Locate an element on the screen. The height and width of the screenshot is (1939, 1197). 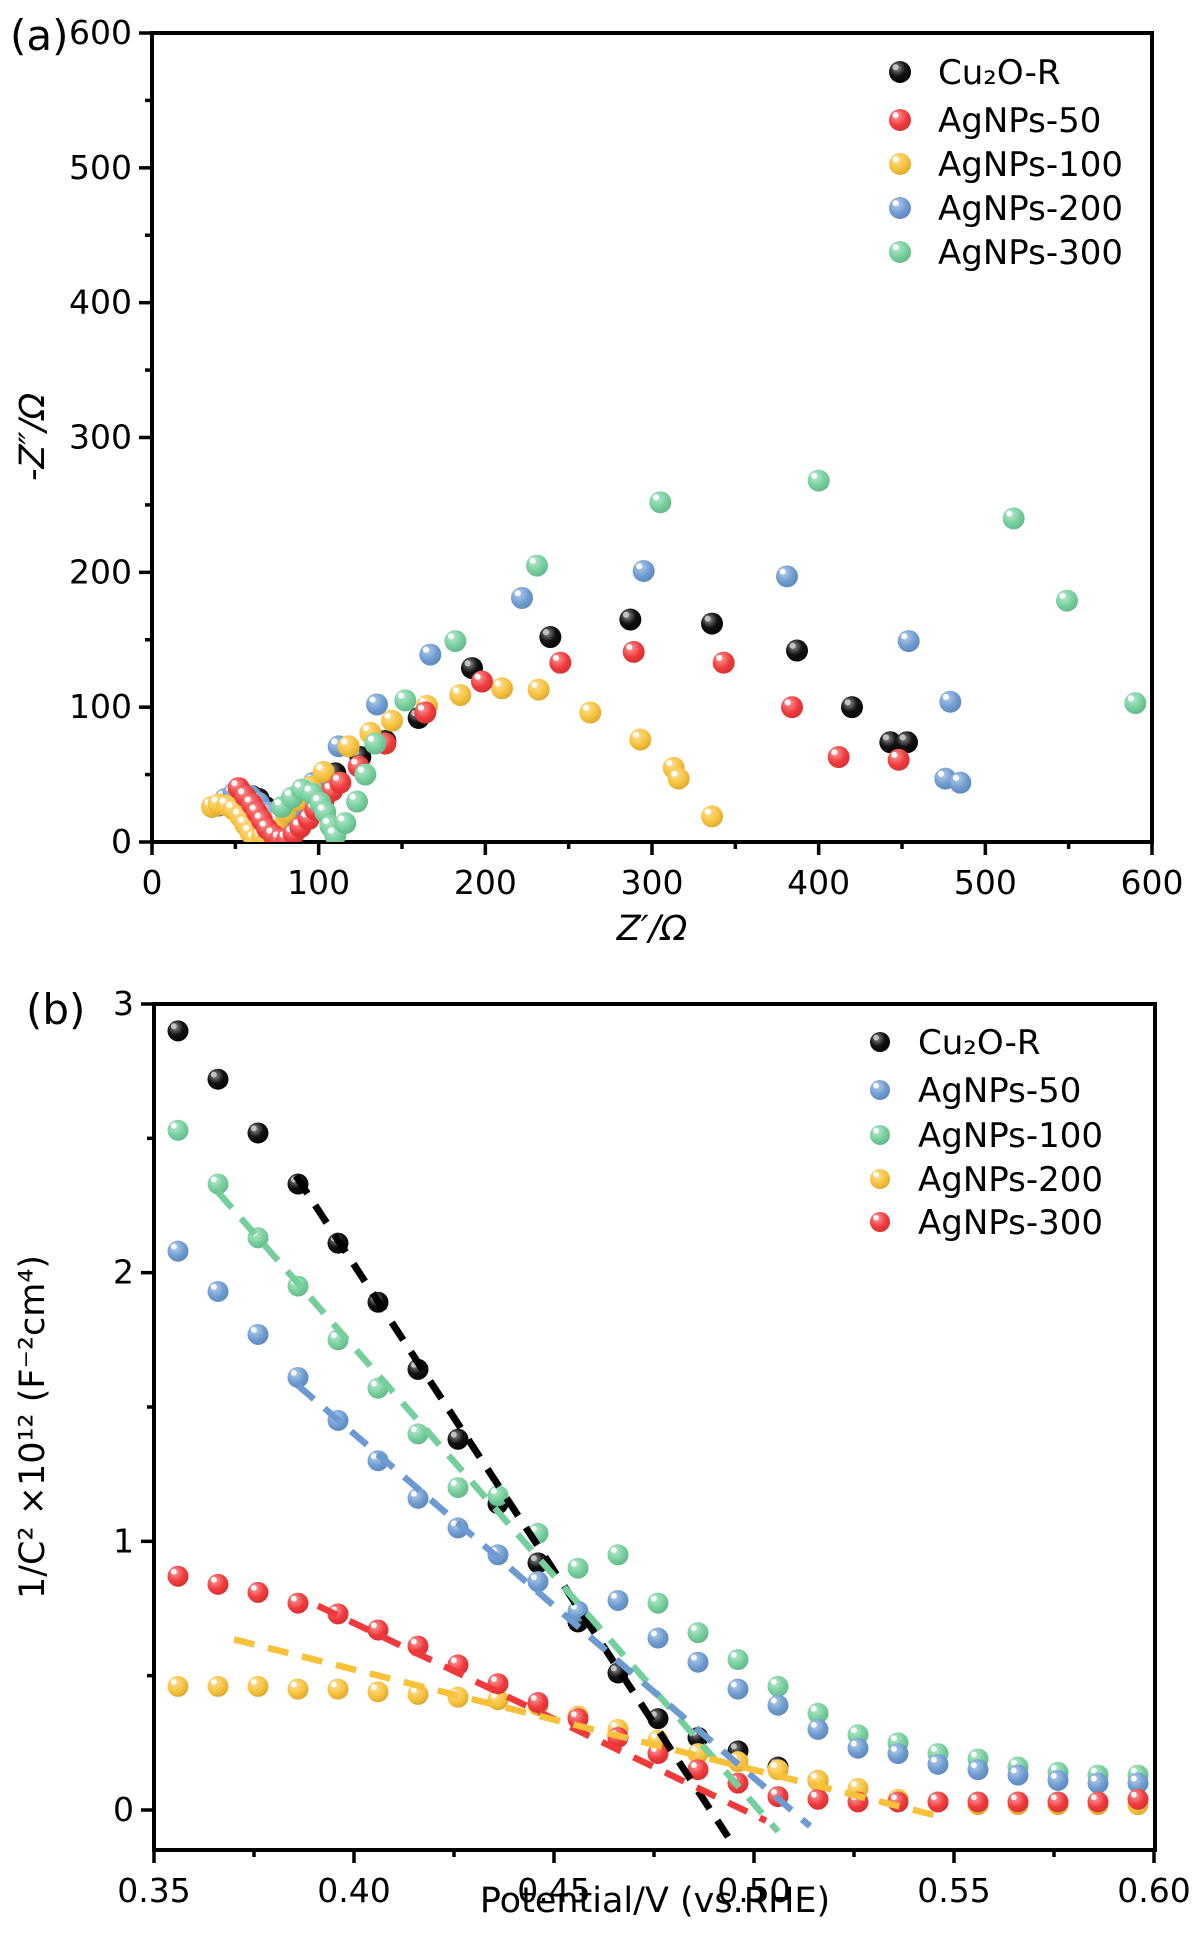
legend-item: AgNPs-50 is located at coordinates (995, 121).